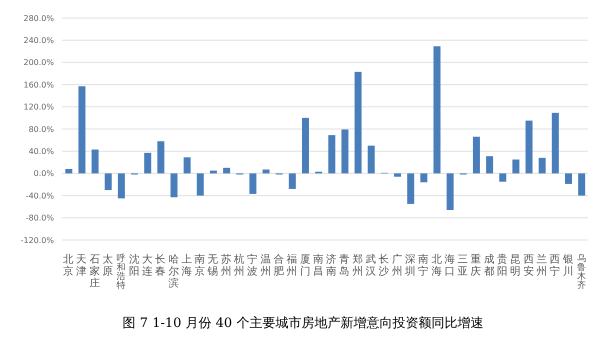 The image size is (602, 343). What do you see at coordinates (318, 265) in the screenshot?
I see `x-tick-label: 南昌` at bounding box center [318, 265].